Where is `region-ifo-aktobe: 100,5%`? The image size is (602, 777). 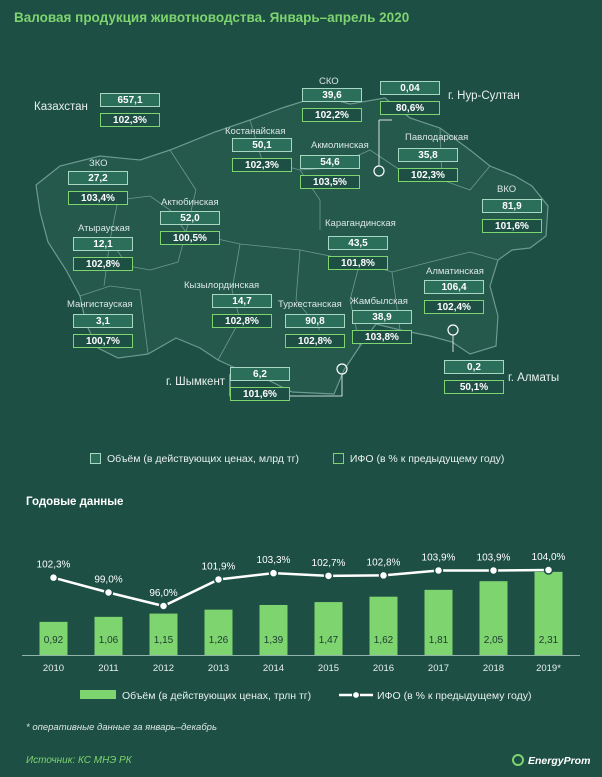
region-ifo-aktobe: 100,5% is located at coordinates (190, 238).